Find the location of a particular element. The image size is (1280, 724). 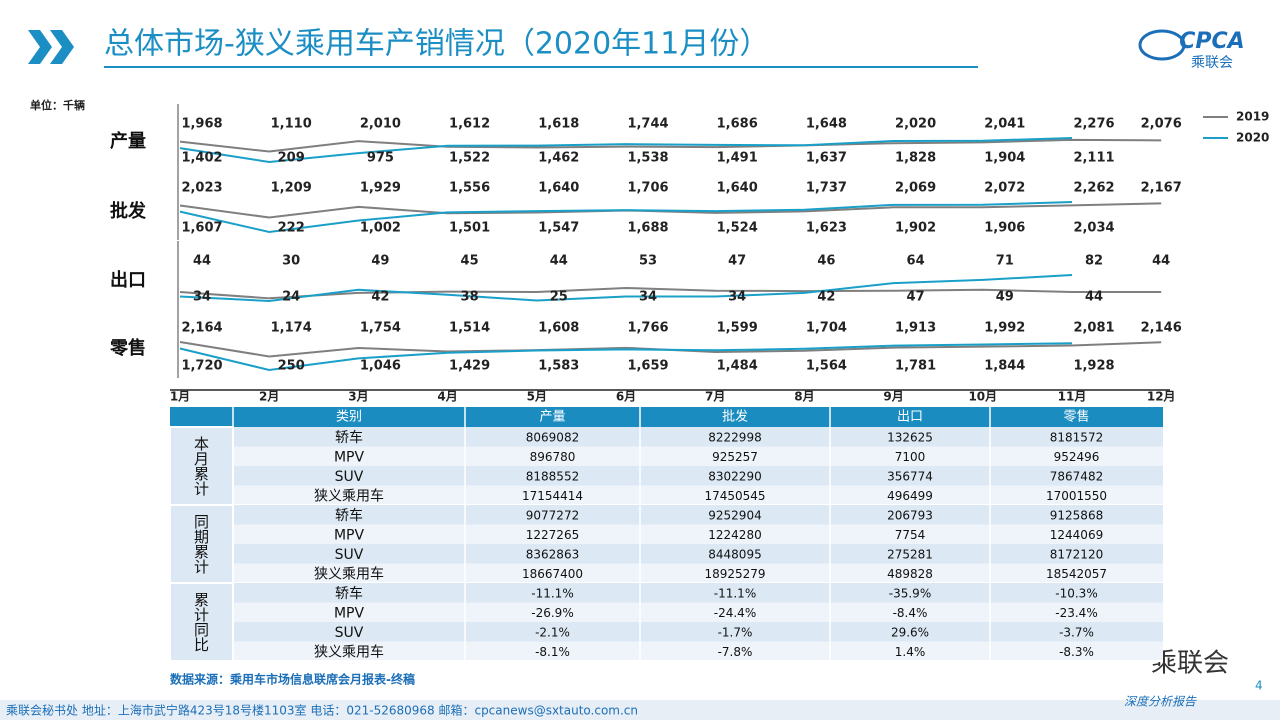

value-label: 975 is located at coordinates (380, 158).